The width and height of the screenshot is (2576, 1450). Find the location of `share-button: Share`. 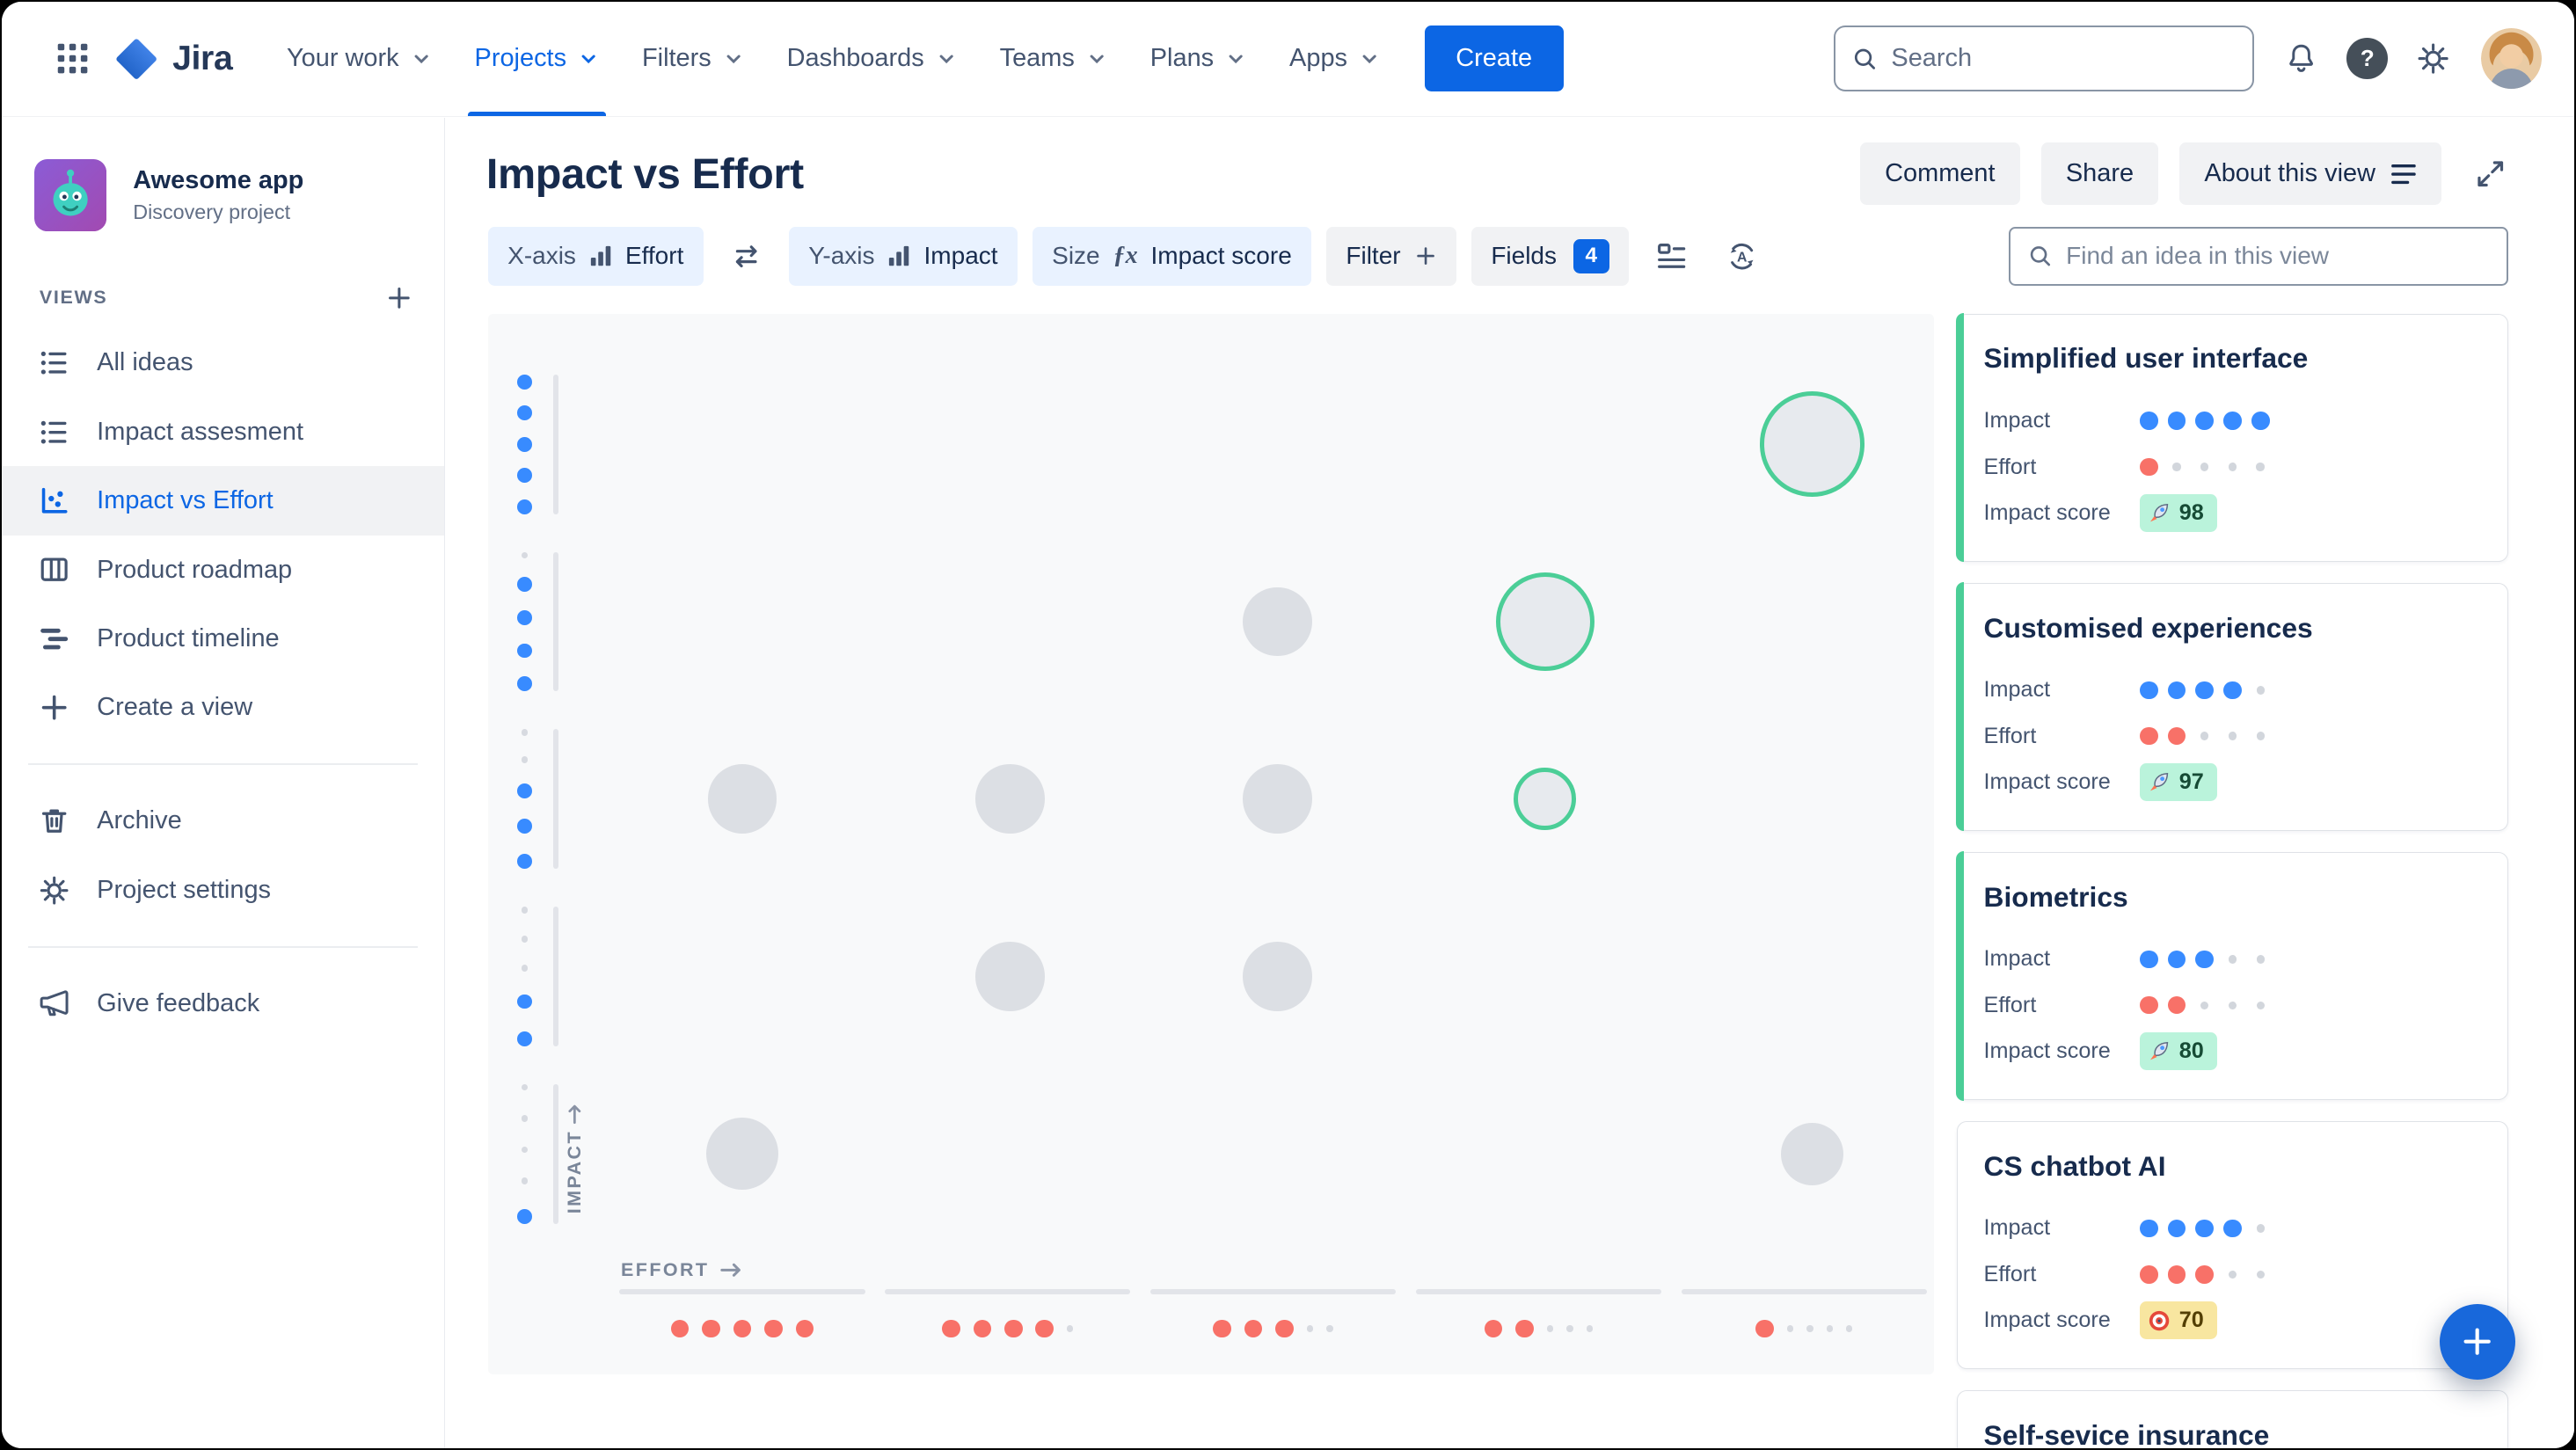

share-button: Share is located at coordinates (2099, 174).